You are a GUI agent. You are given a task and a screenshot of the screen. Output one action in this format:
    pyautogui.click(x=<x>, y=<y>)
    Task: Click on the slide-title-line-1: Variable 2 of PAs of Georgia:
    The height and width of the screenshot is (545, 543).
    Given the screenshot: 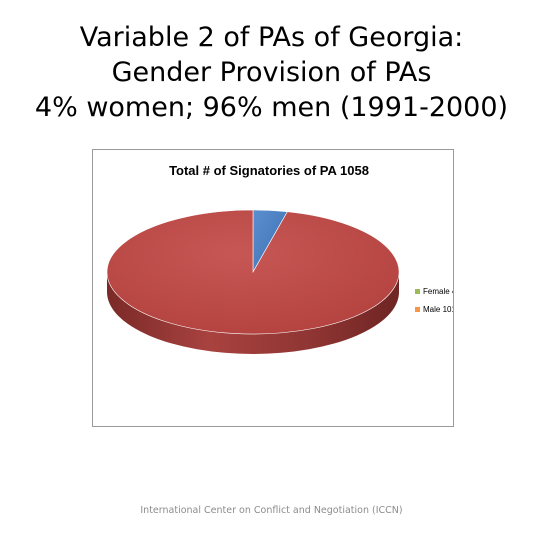 What is the action you would take?
    pyautogui.click(x=271, y=37)
    